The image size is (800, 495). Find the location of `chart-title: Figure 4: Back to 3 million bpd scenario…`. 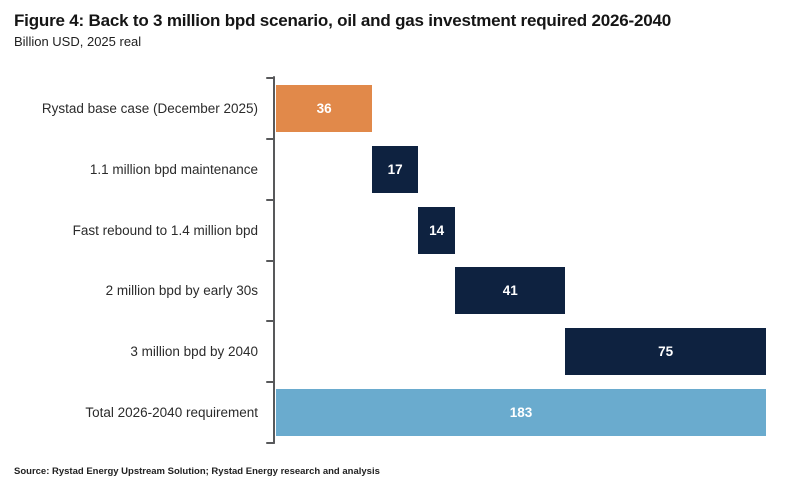

chart-title: Figure 4: Back to 3 million bpd scenario… is located at coordinates (342, 20).